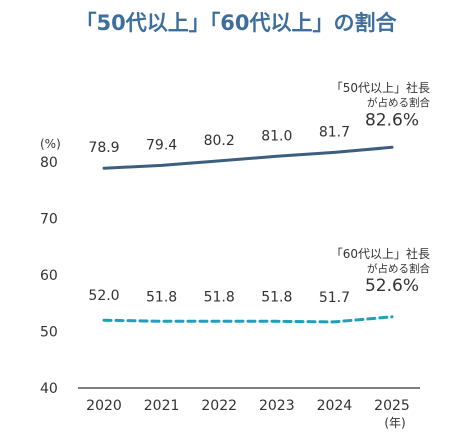  What do you see at coordinates (237, 23) in the screenshot?
I see `chart-title: 「50代以上」「60代以上」の割合` at bounding box center [237, 23].